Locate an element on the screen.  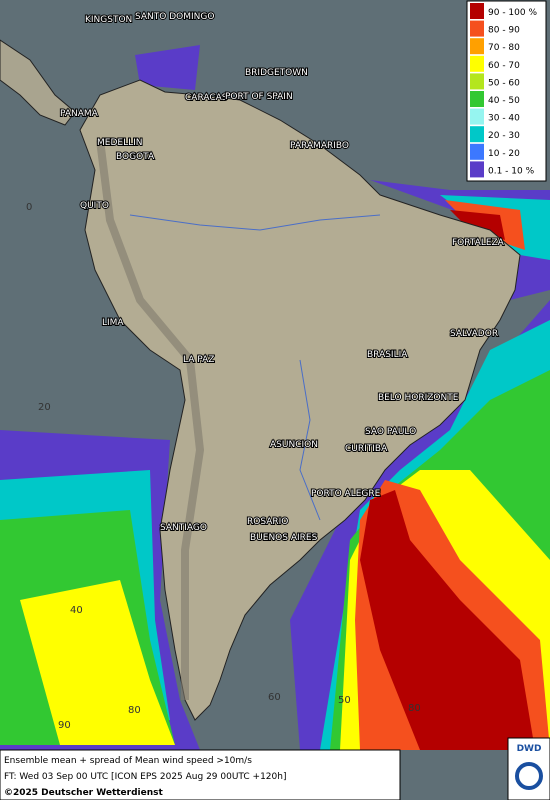
city-label: CURITIBA is located at coordinates (366, 449).